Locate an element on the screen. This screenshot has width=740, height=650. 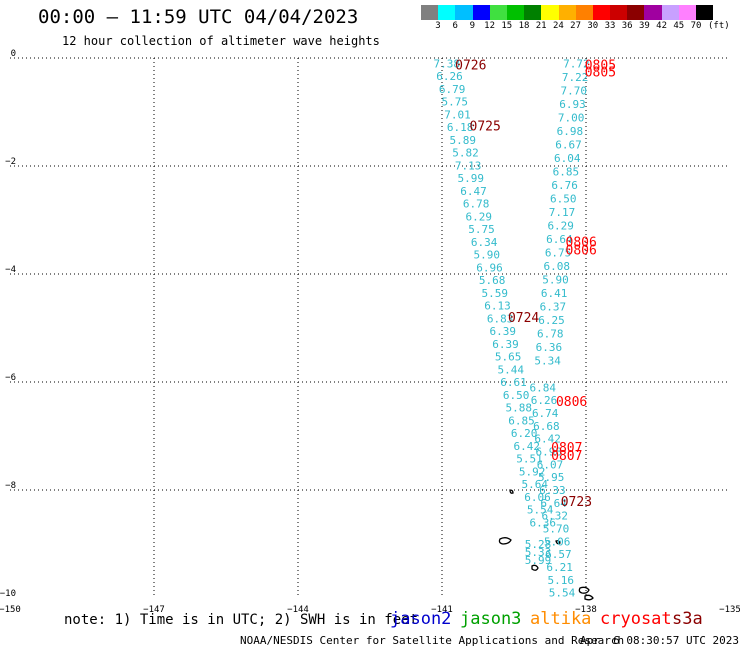
pass-time-label: 0724 is located at coordinates (523, 318).